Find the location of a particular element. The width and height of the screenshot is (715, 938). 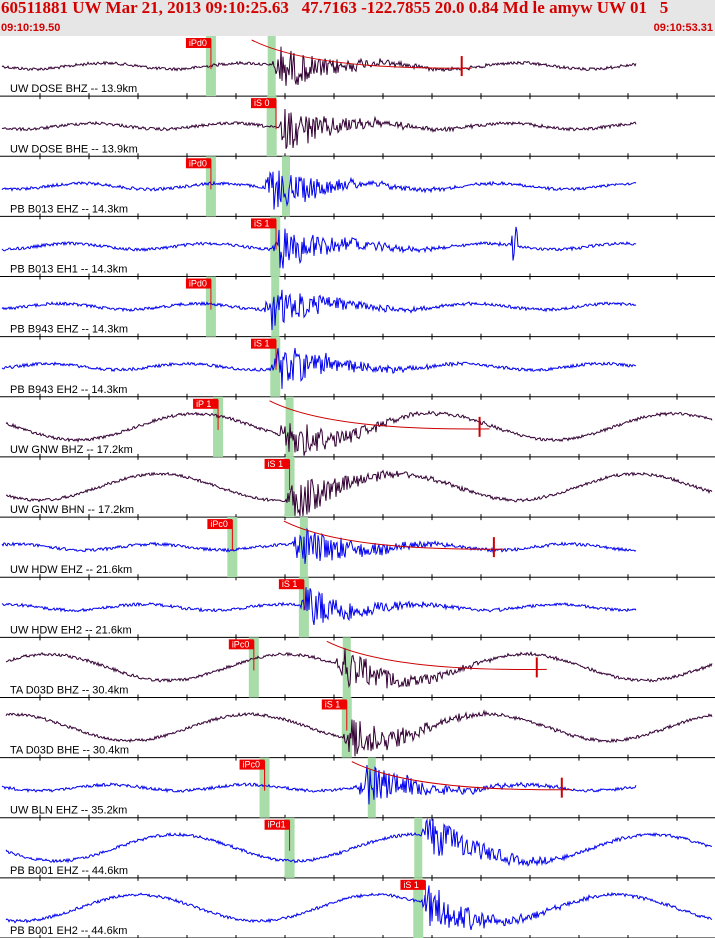

trace-row: iPd0 PB B943 EHZ -- 14.3km is located at coordinates (357, 308).